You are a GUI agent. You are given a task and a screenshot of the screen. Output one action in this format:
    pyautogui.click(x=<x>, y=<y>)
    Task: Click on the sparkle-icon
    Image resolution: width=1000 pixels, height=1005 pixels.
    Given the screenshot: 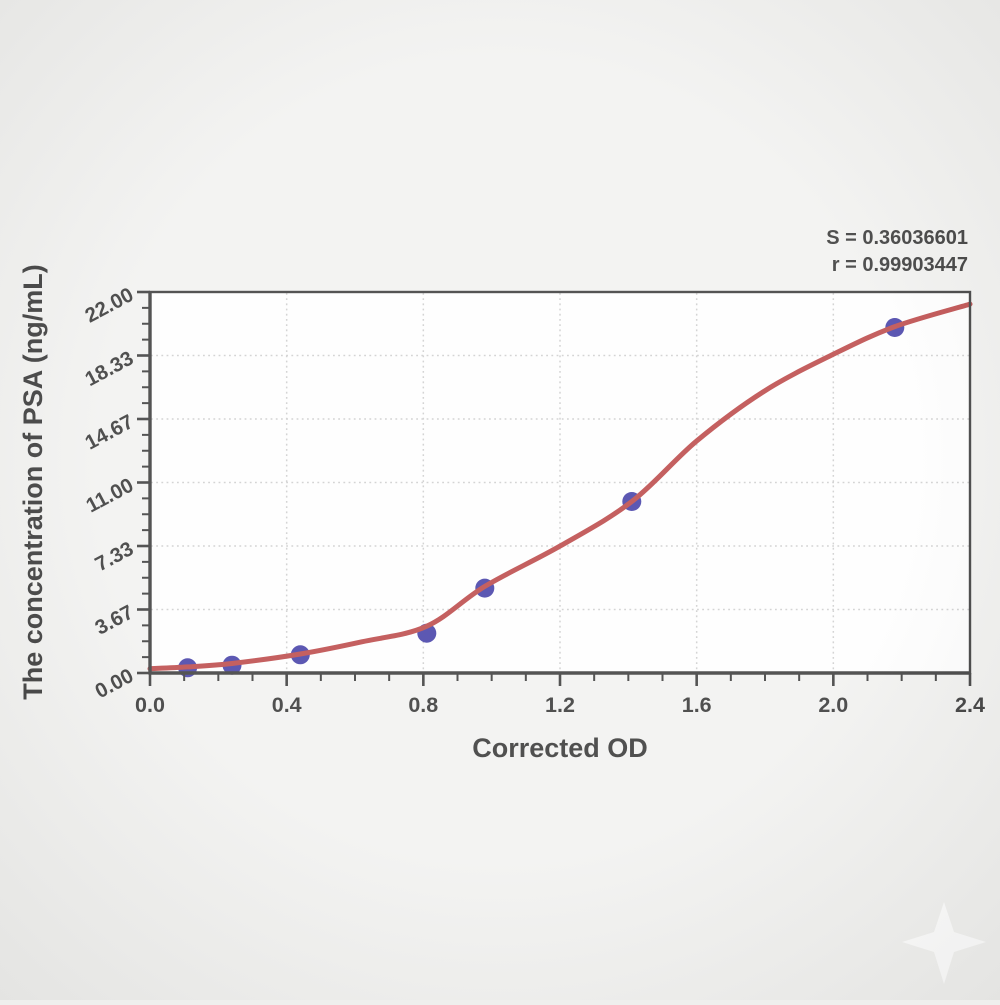 What is the action you would take?
    pyautogui.click(x=944, y=943)
    